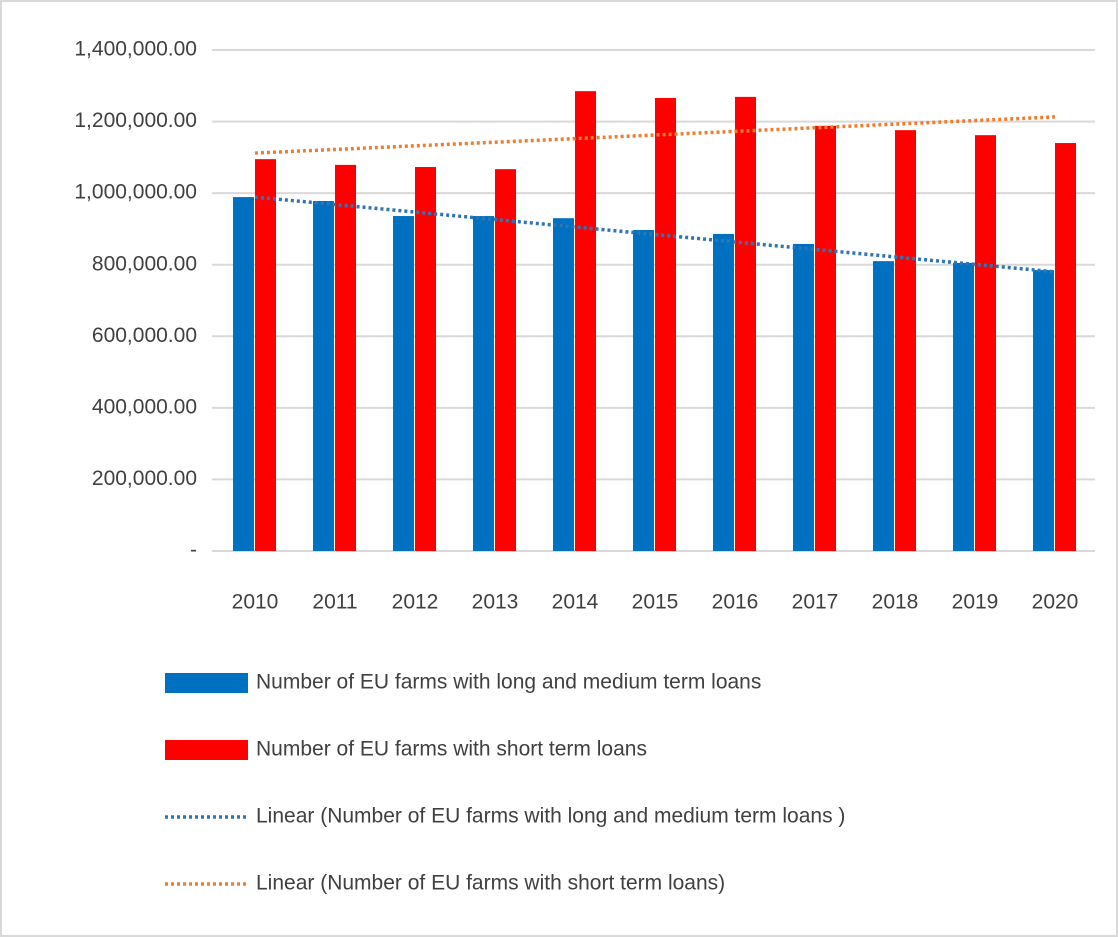  What do you see at coordinates (144, 335) in the screenshot?
I see `y-tick-label: 600,000.00` at bounding box center [144, 335].